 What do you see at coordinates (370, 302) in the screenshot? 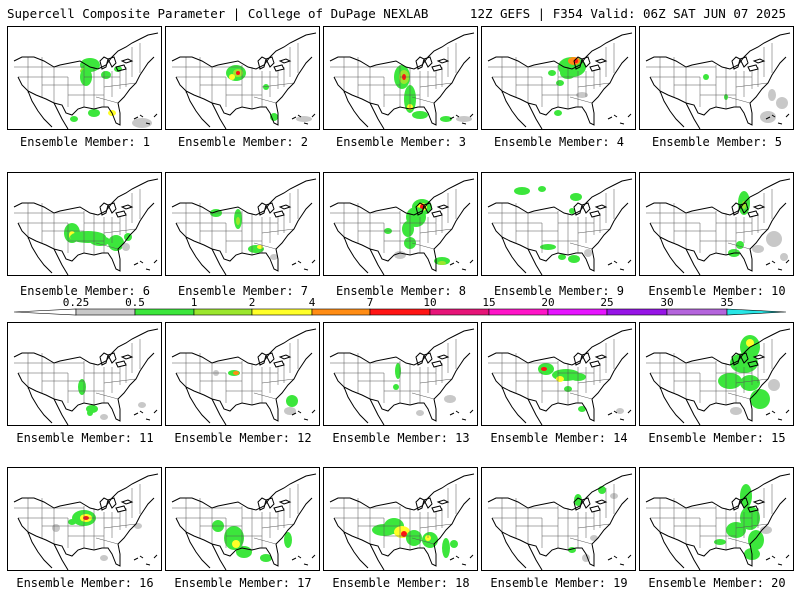
I see `legend-tick-label: 7` at bounding box center [370, 302].